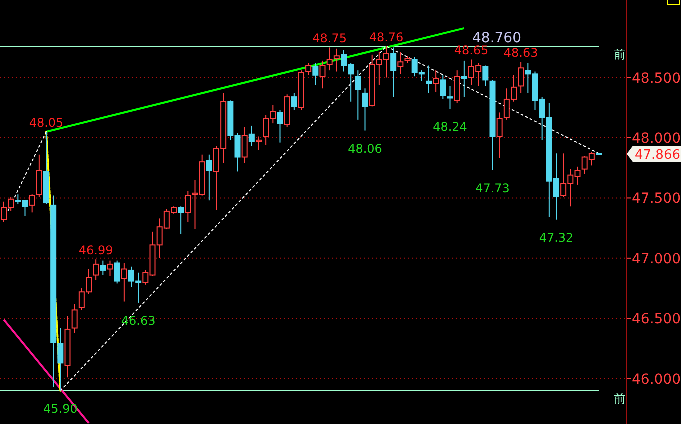 The width and height of the screenshot is (681, 424). I want to click on annotation: 47.73, so click(493, 189).